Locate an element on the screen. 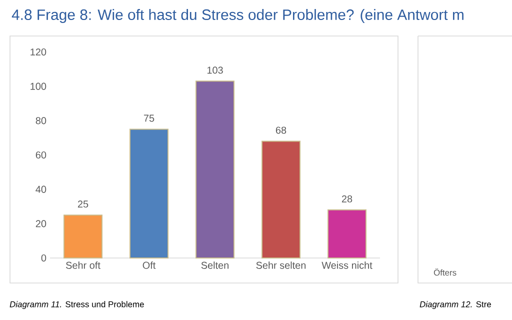 The width and height of the screenshot is (512, 320). y-tick-label: 100 is located at coordinates (38, 86).